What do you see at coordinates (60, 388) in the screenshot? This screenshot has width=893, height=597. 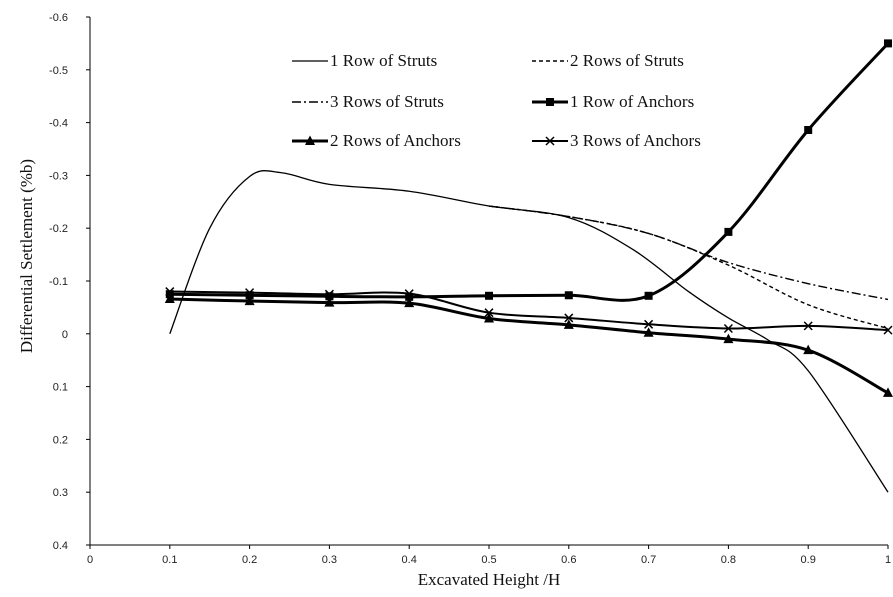 I see `y-tick-label: 0.1` at bounding box center [60, 388].